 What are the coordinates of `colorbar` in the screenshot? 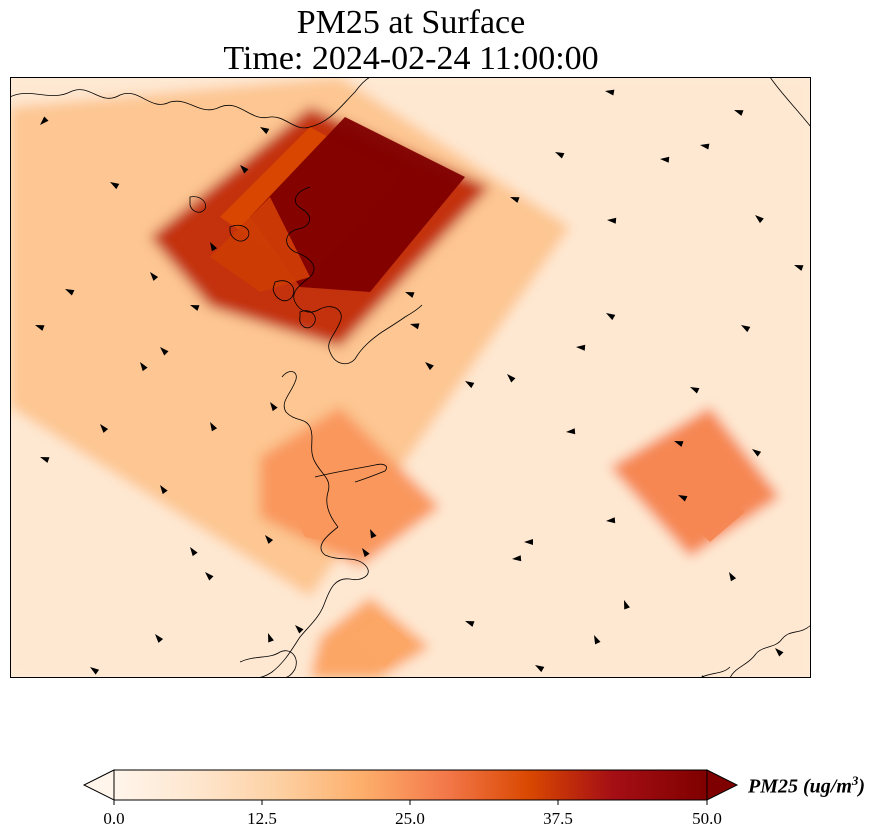 It's located at (410, 787).